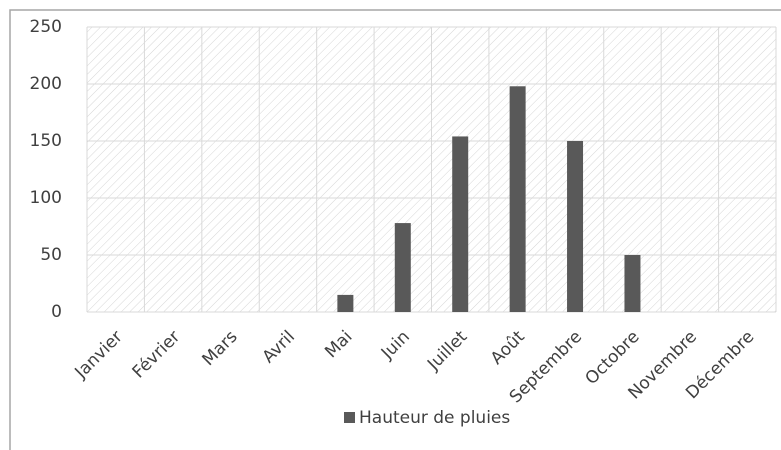 The height and width of the screenshot is (450, 781). Describe the element at coordinates (46, 27) in the screenshot. I see `y-tick-label: 250` at that location.